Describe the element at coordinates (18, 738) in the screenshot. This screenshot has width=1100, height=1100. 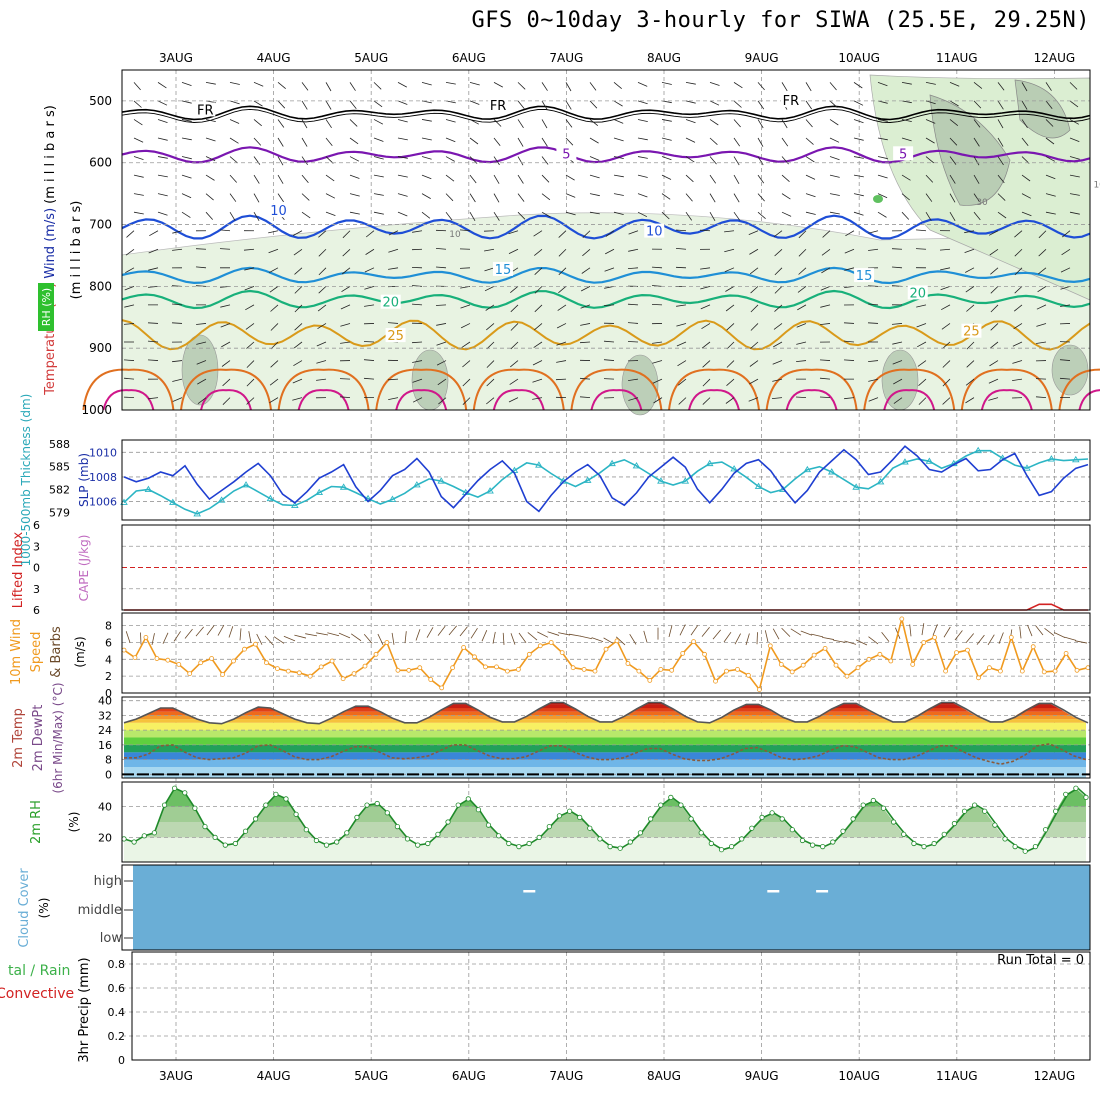
I see `temp-axis-label: 2m Temp` at that location.